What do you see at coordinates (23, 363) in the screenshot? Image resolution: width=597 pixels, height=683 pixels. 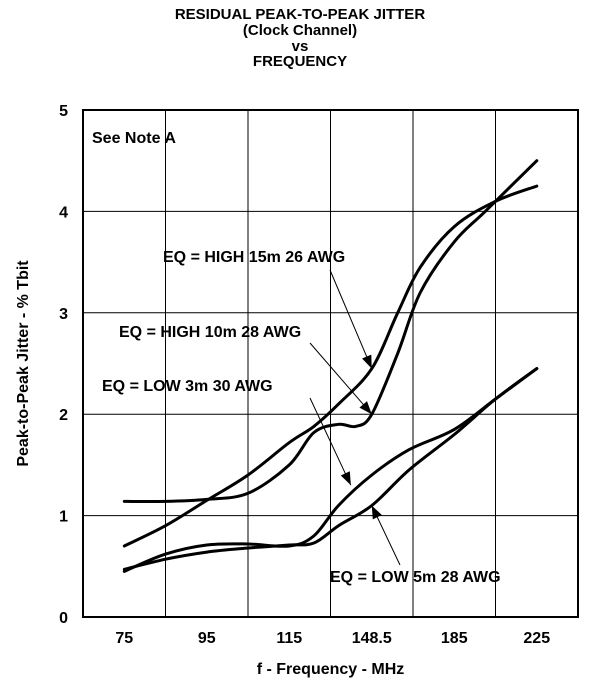 I see `y-axis-label: Peak-to-Peak Jitter - % Tbit` at bounding box center [23, 363].